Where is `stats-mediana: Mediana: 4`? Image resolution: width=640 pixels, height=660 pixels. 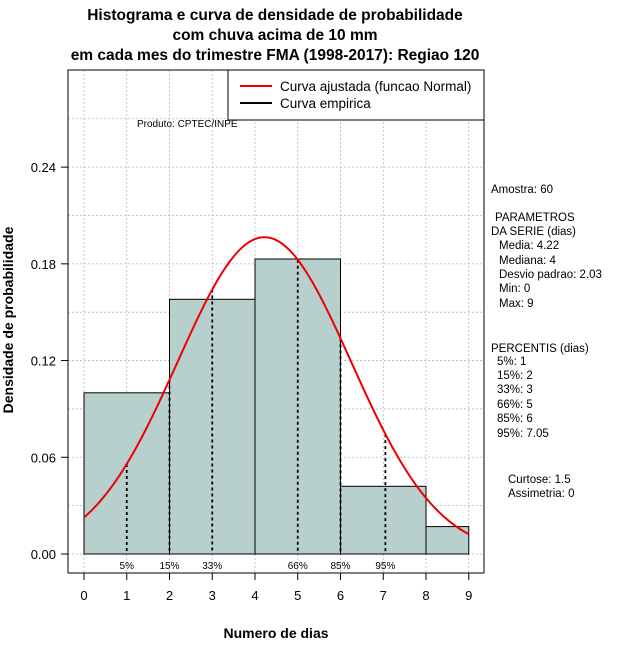
stats-mediana: Mediana: 4 is located at coordinates (528, 261).